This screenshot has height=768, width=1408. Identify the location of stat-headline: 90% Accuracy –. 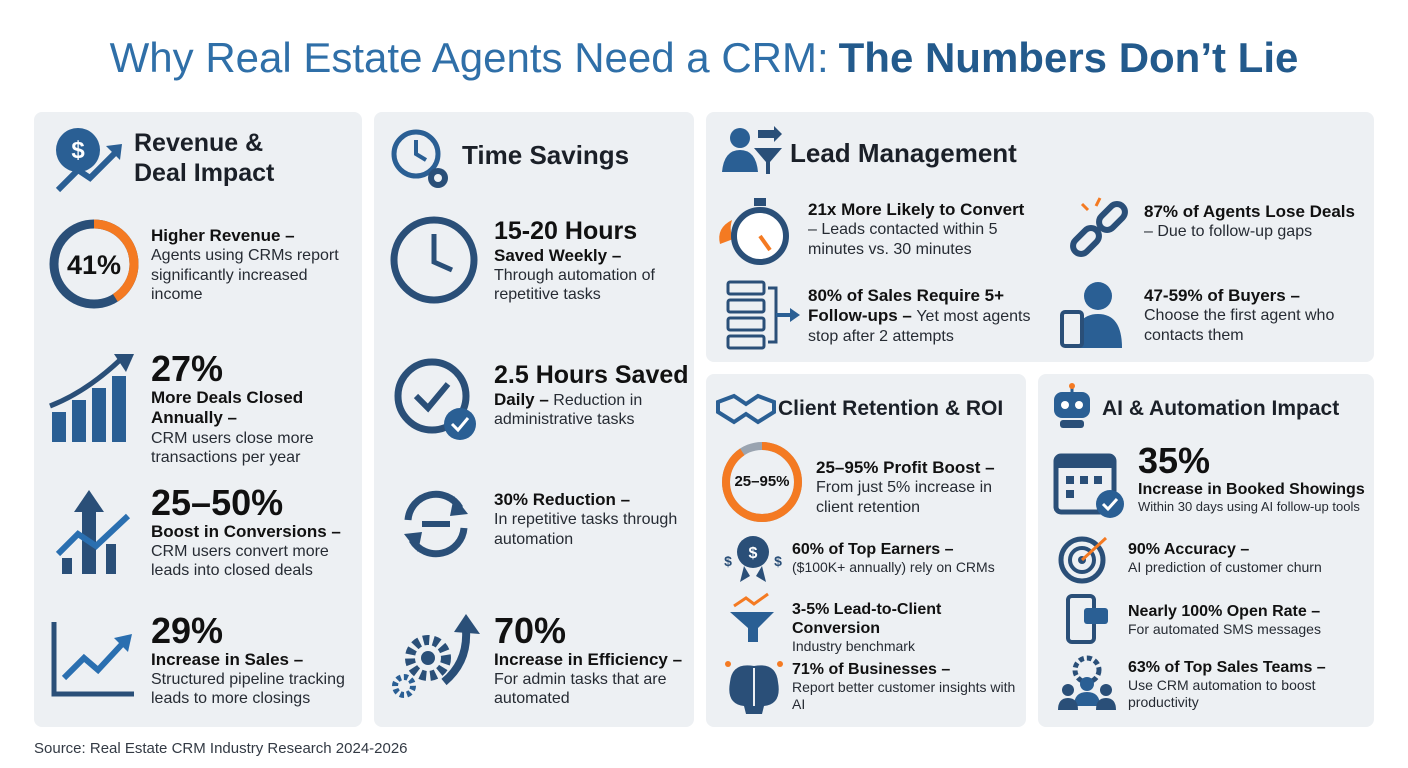
(1189, 549).